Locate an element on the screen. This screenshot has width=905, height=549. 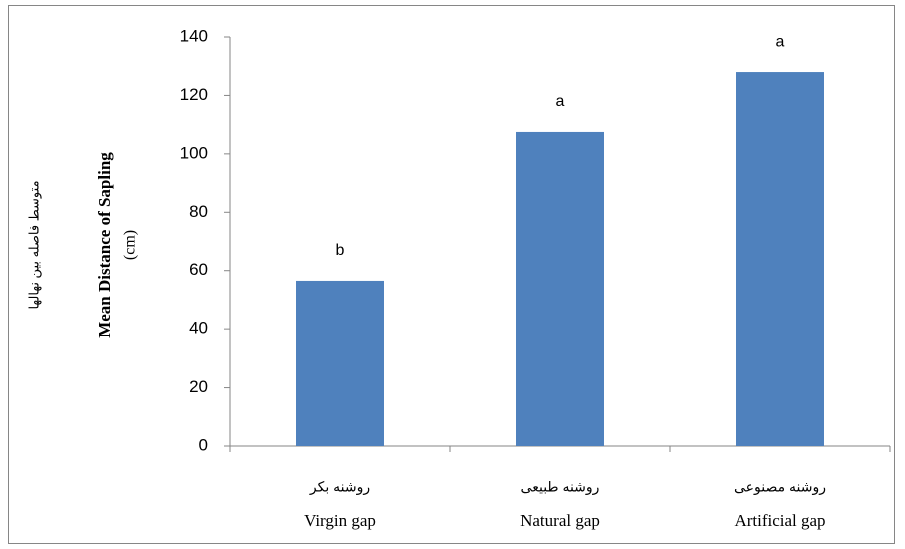
y-label-unit: (cm) is located at coordinates (130, 245).